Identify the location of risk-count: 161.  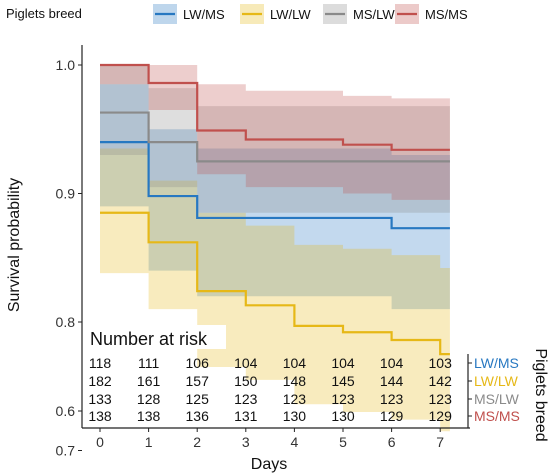
(149, 381).